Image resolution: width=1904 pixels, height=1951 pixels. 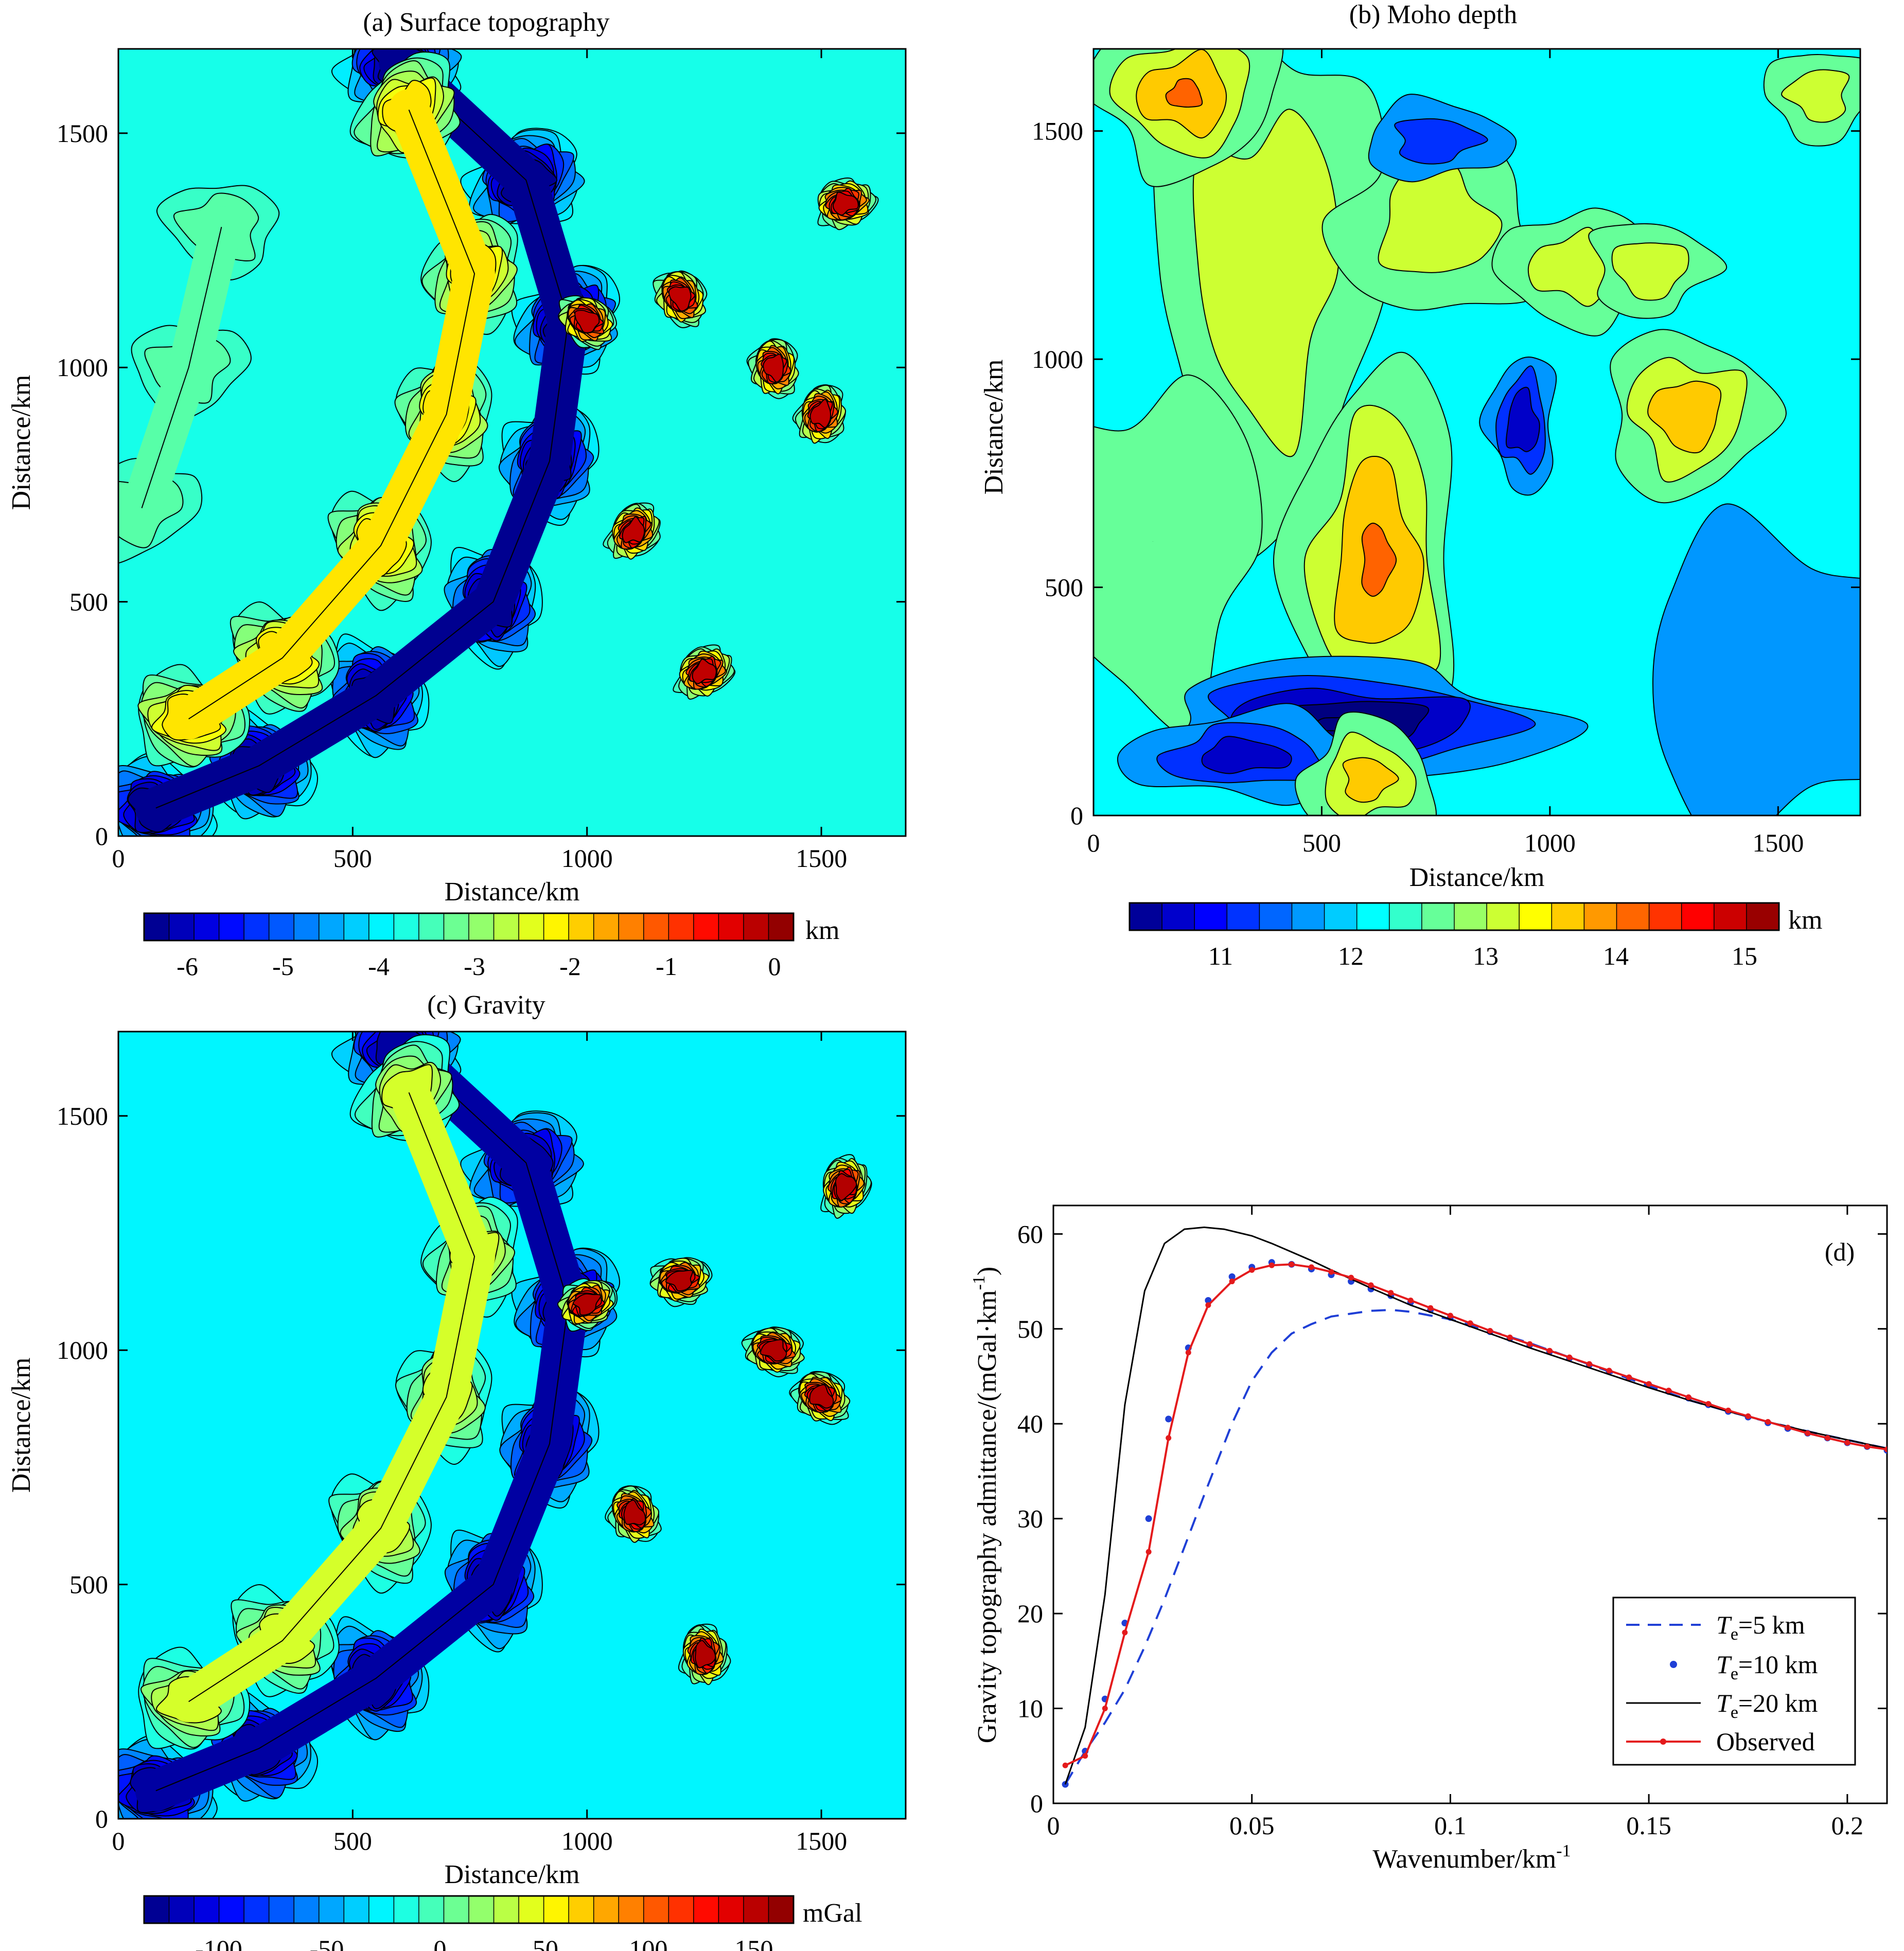 I want to click on legend-swatch-observed-dot, so click(x=1663, y=1742).